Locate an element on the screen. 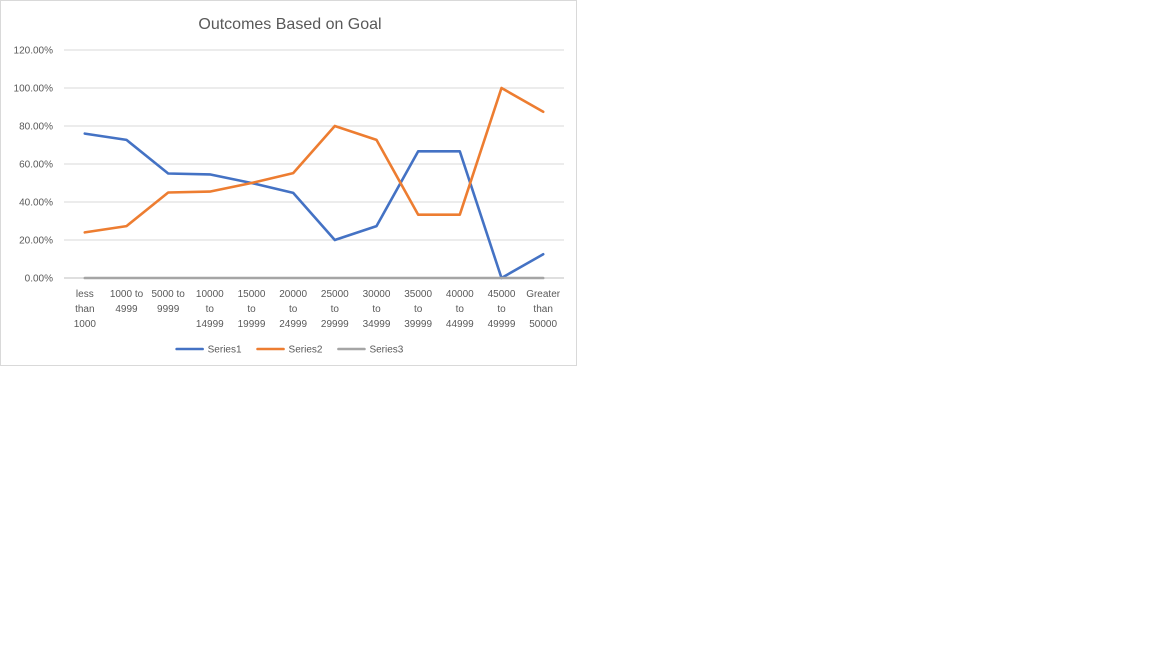  series-line-series2 is located at coordinates (314, 160).